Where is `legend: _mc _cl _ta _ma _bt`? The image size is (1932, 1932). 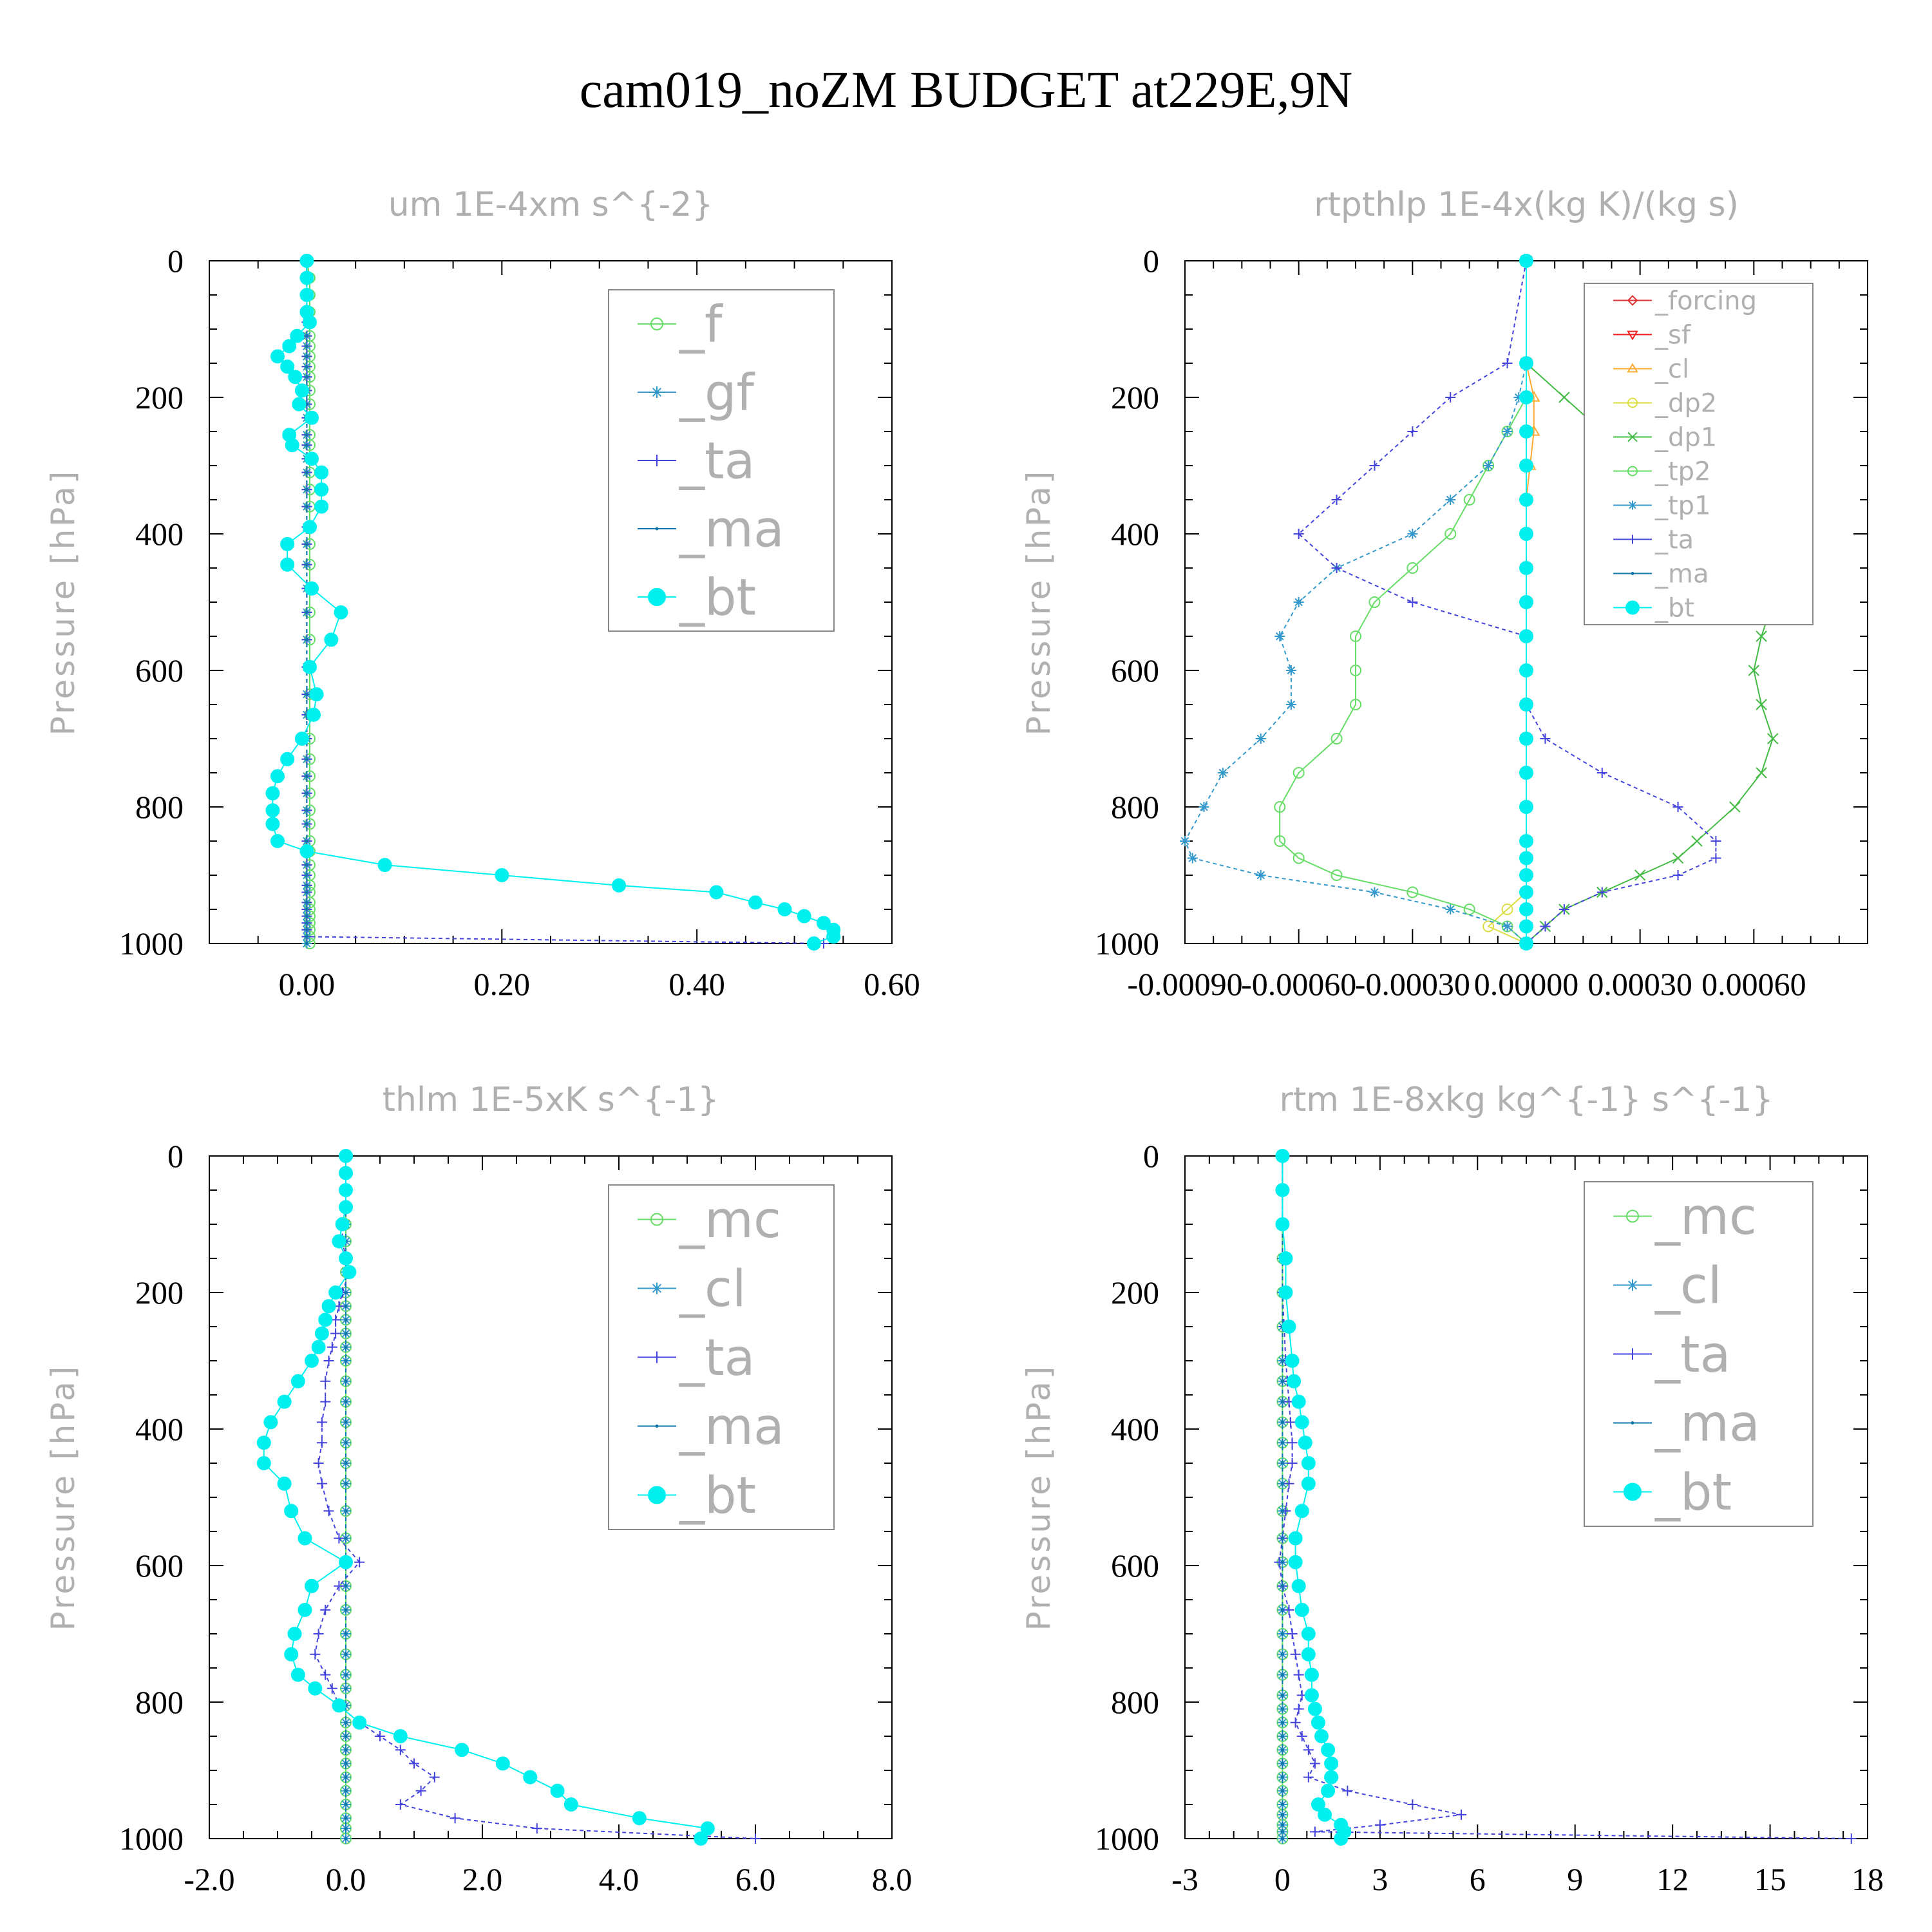 legend: _mc _cl _ta _ma _bt is located at coordinates (1699, 1354).